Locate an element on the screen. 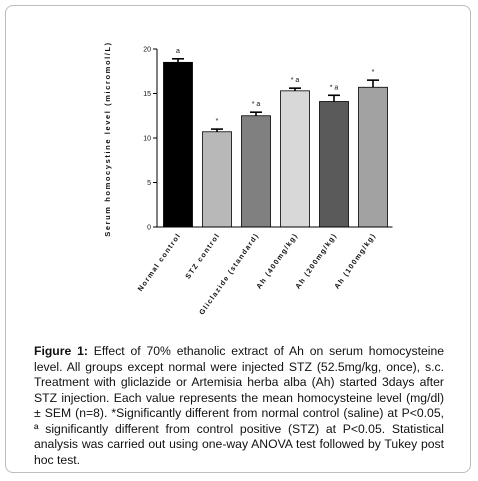 This screenshot has height=481, width=478. y-axis: 0 5 10 15 20 is located at coordinates (150, 139).